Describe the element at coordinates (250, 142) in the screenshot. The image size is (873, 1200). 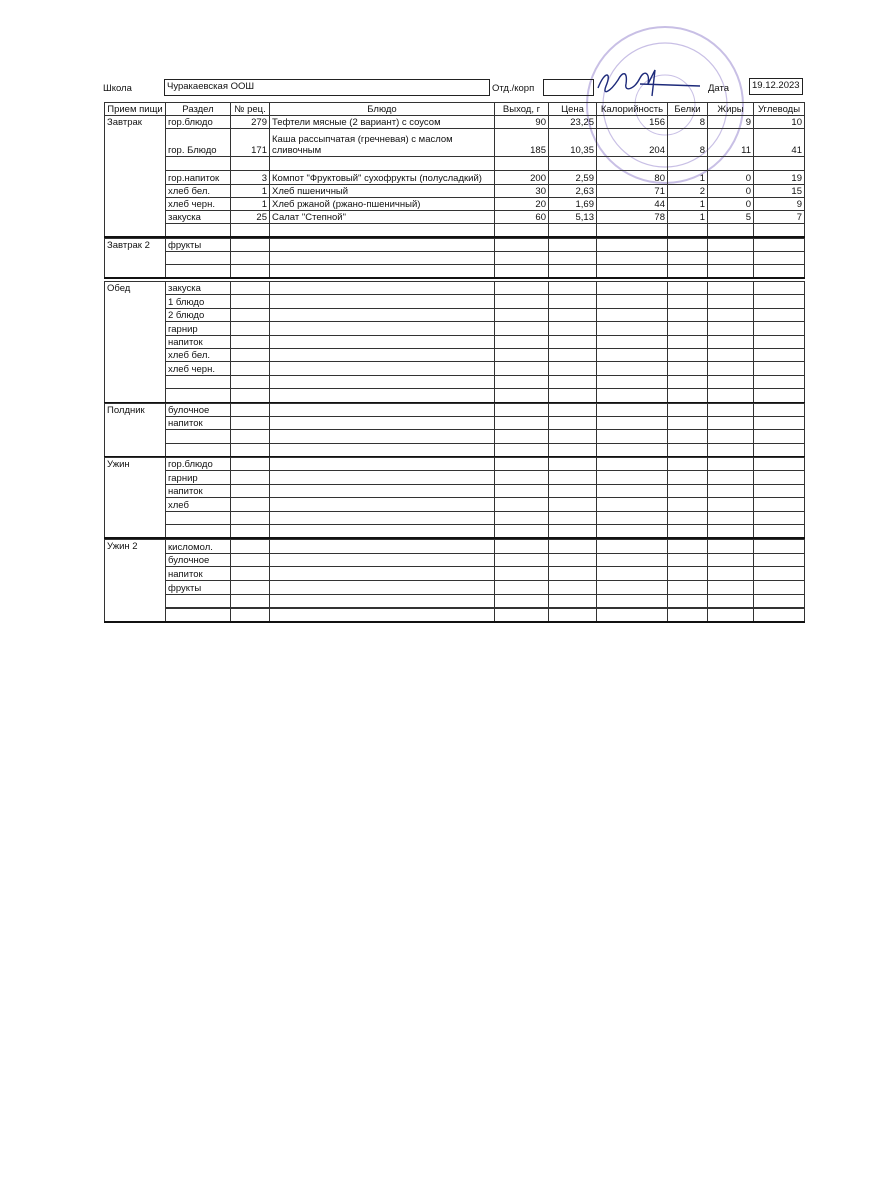
I see `cell-recipe: 171` at that location.